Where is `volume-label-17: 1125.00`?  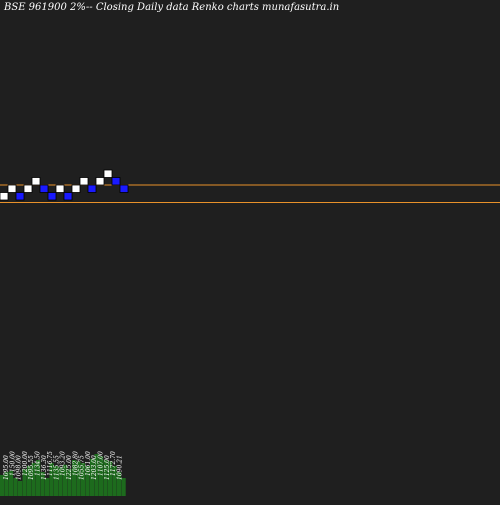 volume-label-17: 1125.00 is located at coordinates (107, 467).